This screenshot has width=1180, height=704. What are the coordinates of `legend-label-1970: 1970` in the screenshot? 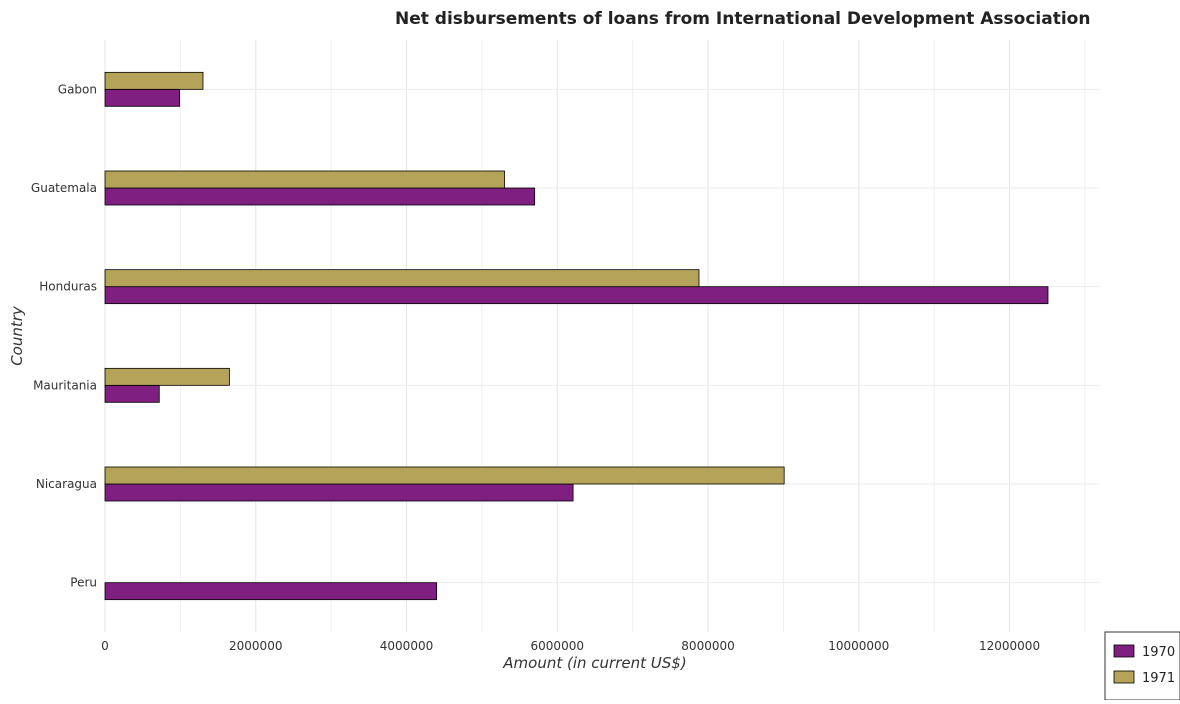 It's located at (1158, 652).